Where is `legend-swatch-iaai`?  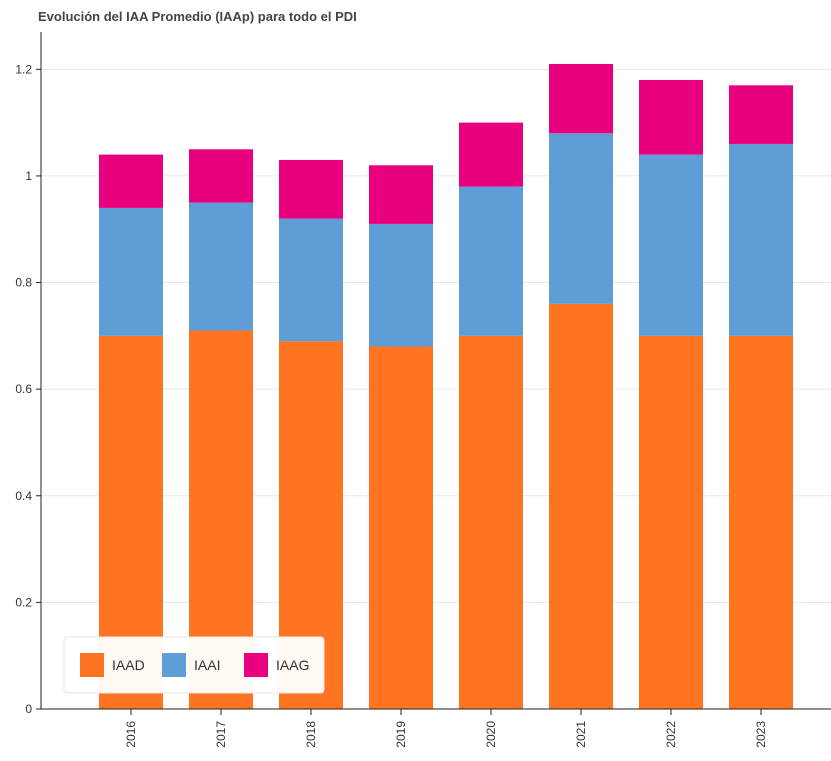
legend-swatch-iaai is located at coordinates (174, 665).